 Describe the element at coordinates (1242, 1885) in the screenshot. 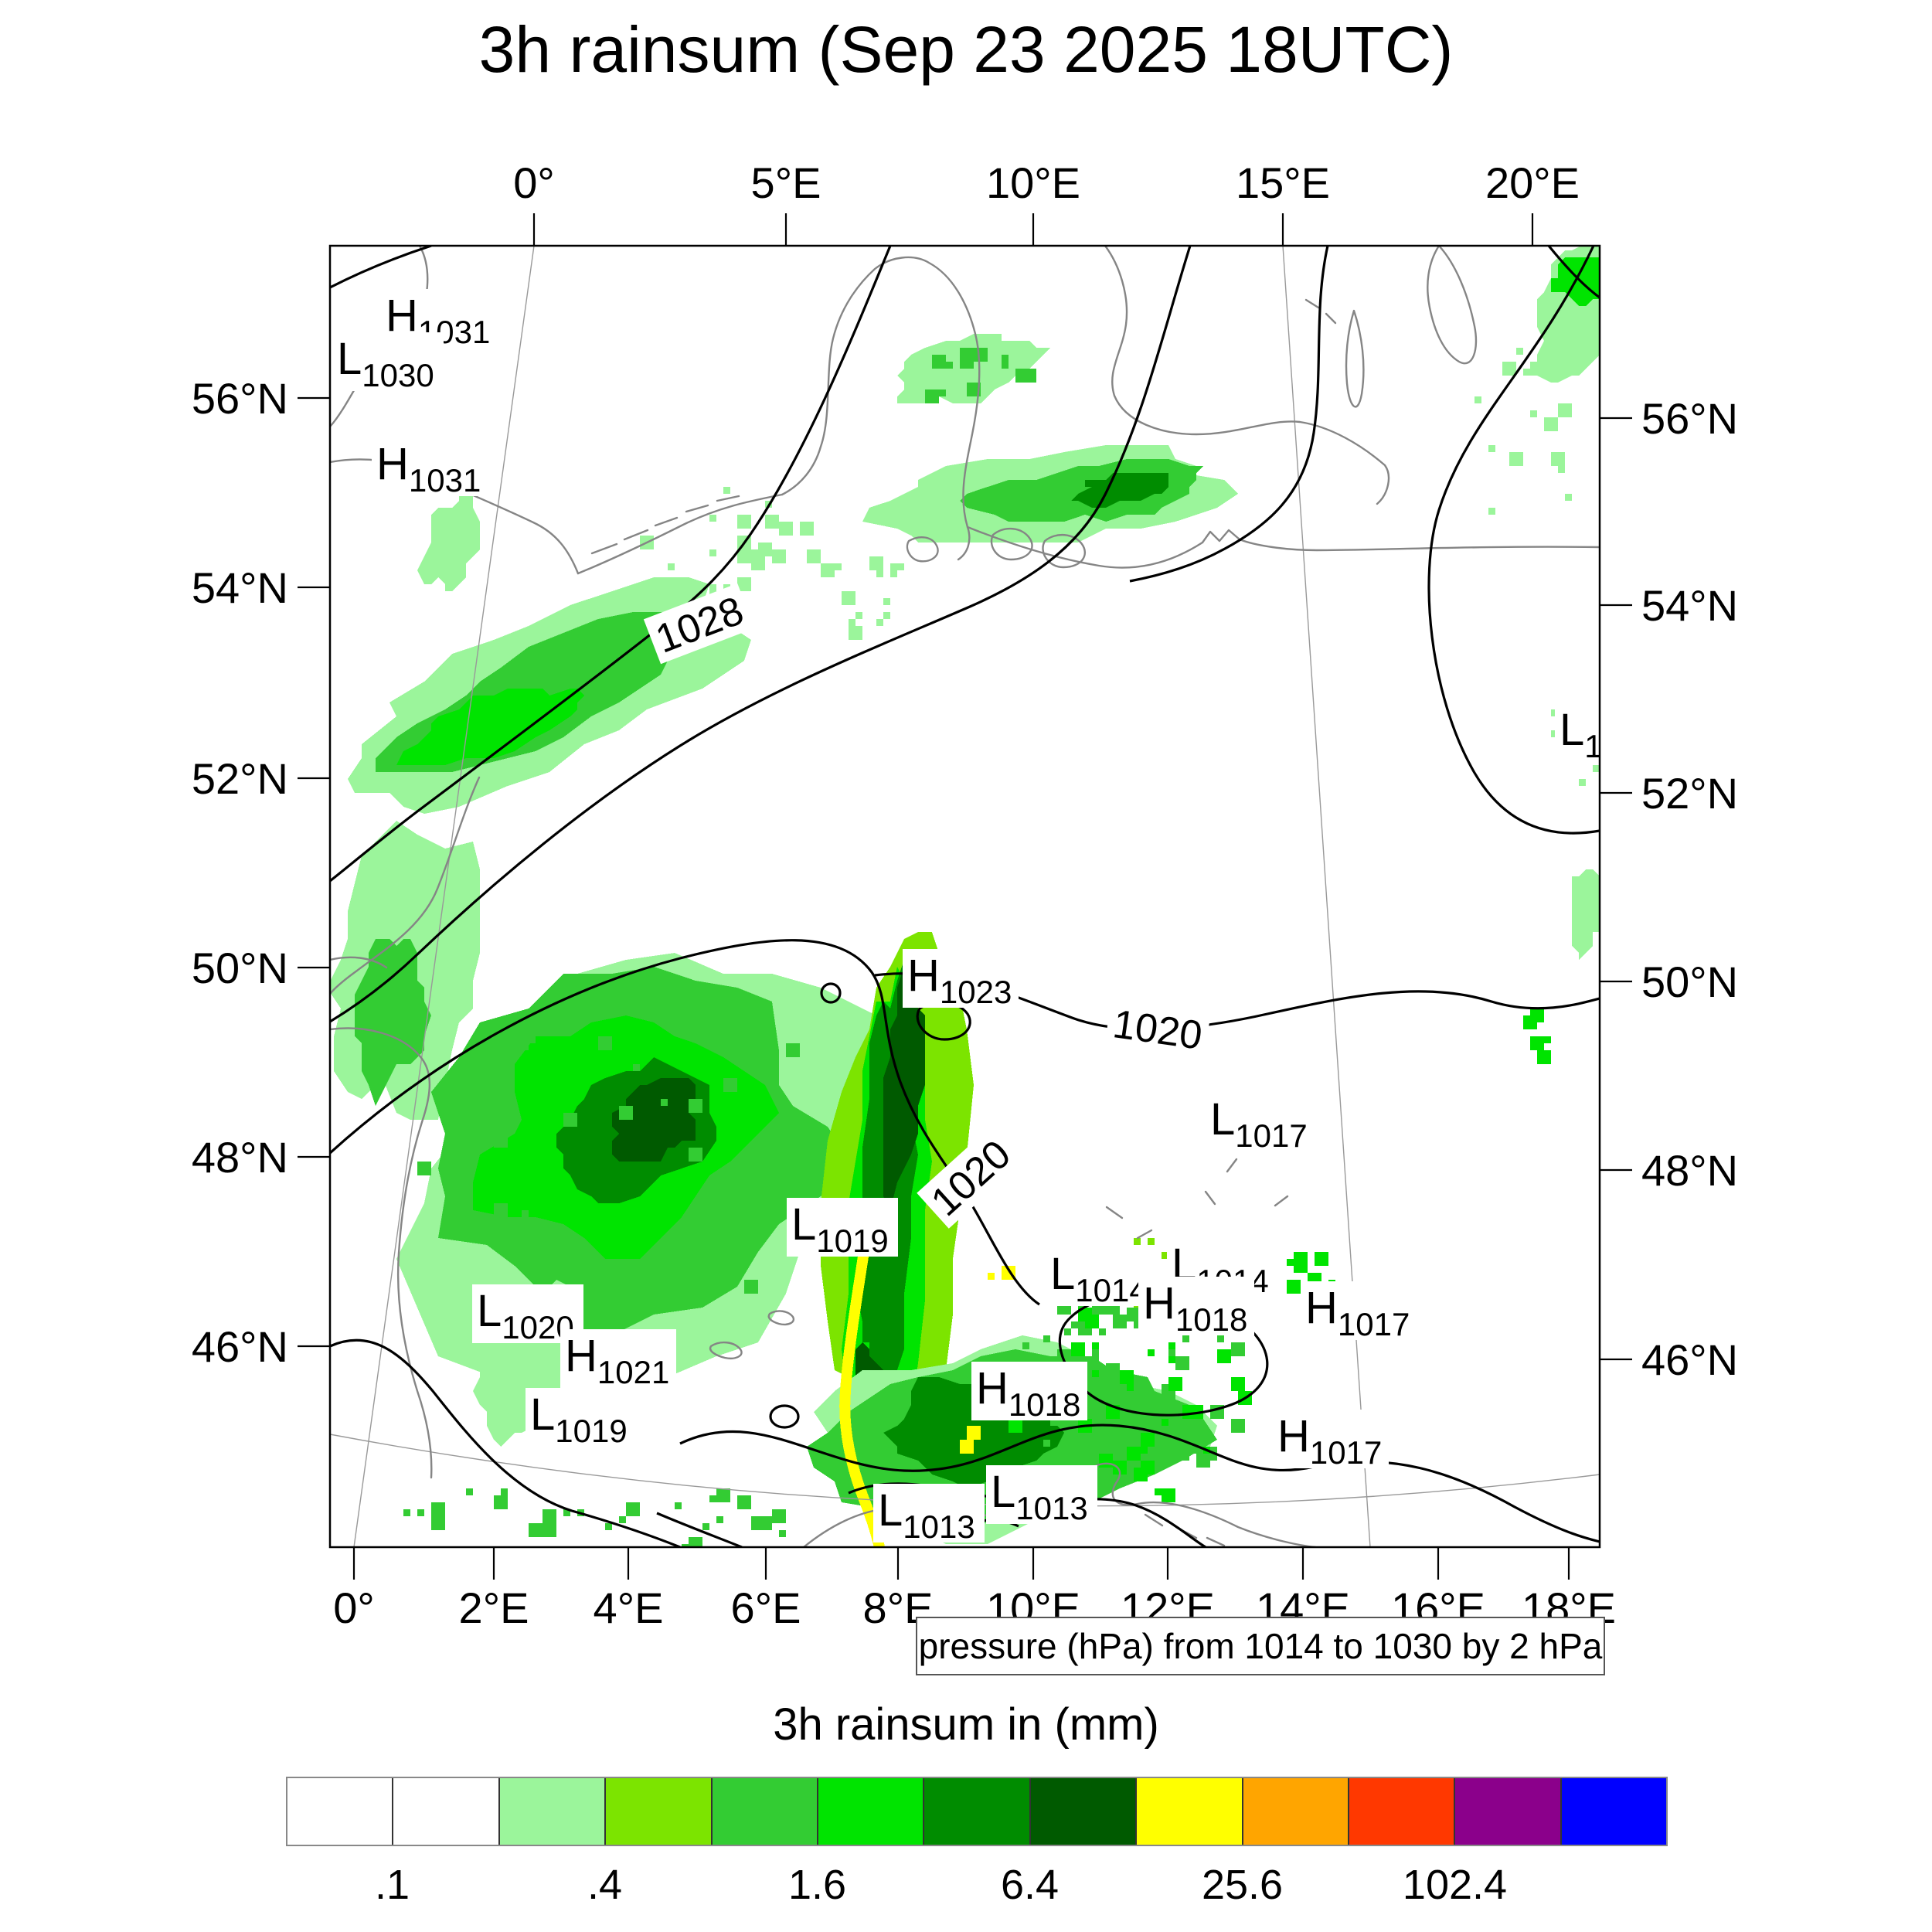

I see `colorbar-tick-label: 25.6` at that location.